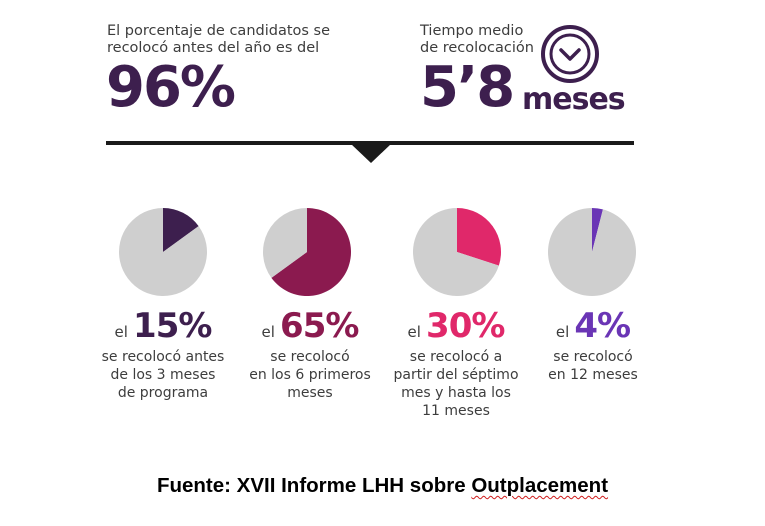  Describe the element at coordinates (477, 39) in the screenshot. I see `header-right-text: Tiempo medio de recolocación` at that location.